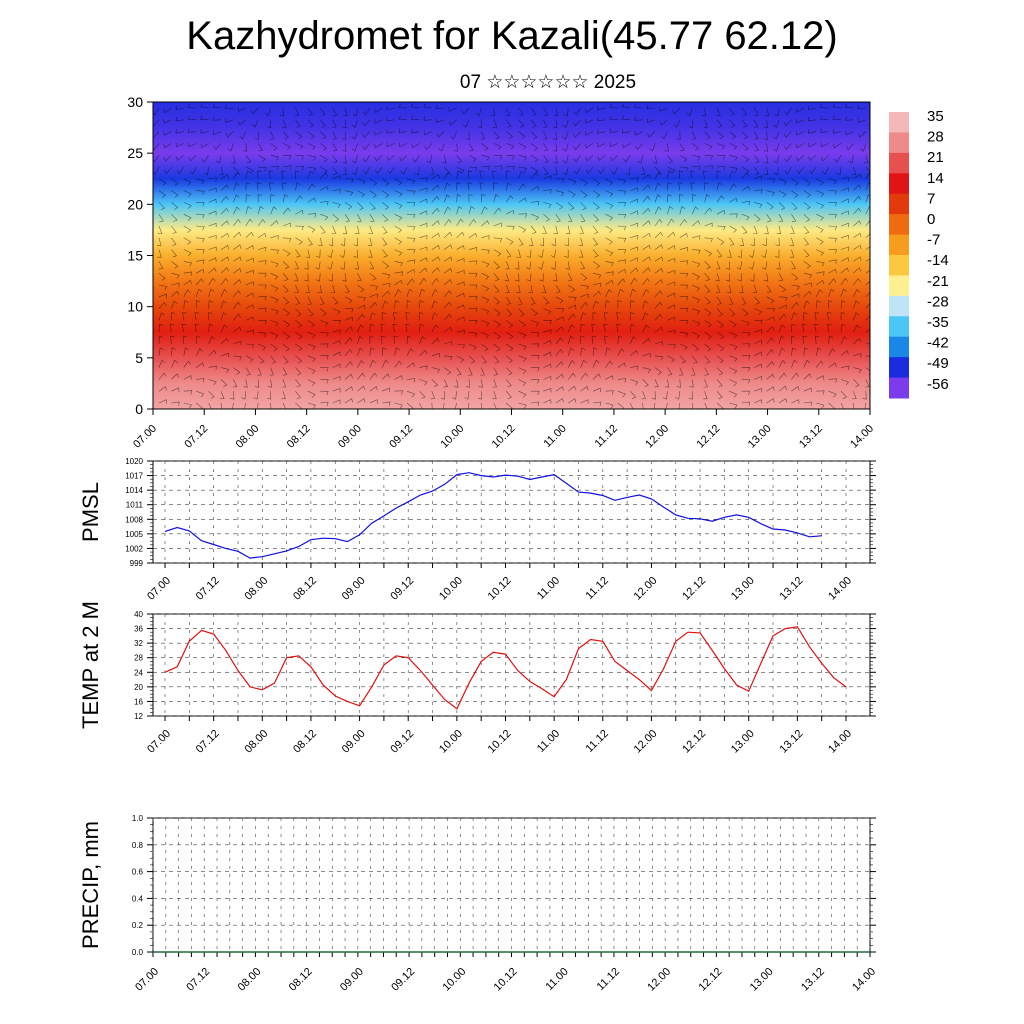  Describe the element at coordinates (137, 563) in the screenshot. I see `y-tick-label: 999` at that location.